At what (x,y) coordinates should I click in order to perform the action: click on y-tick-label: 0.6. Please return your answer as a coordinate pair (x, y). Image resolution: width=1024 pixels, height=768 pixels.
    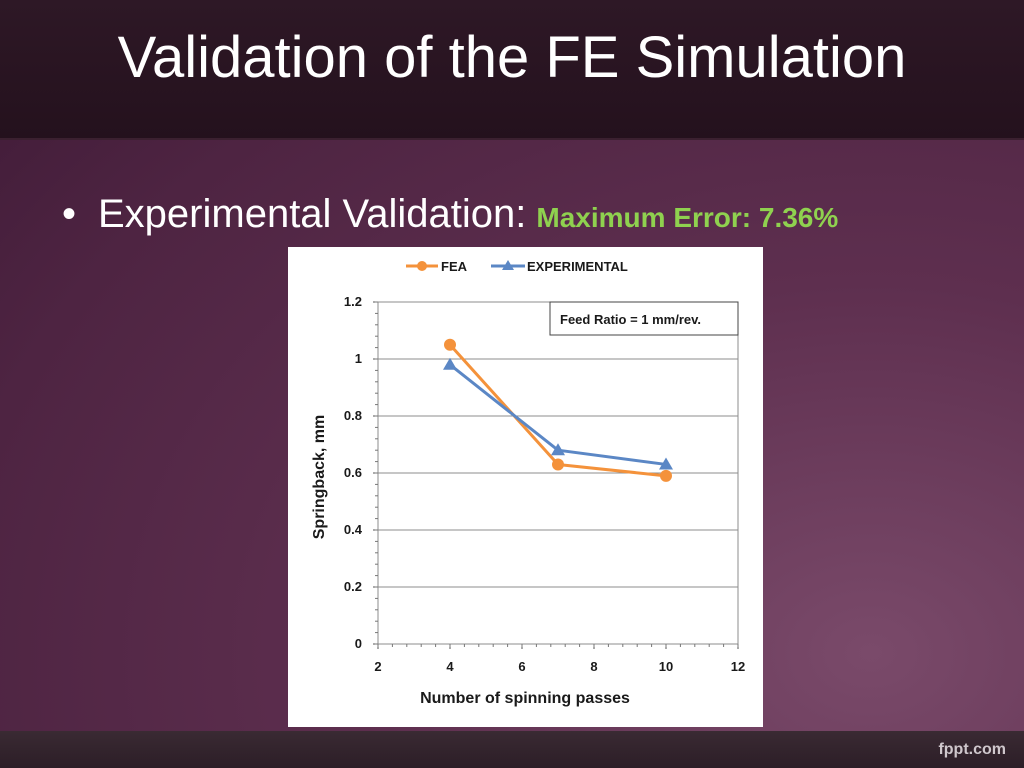
    Looking at the image, I should click on (353, 472).